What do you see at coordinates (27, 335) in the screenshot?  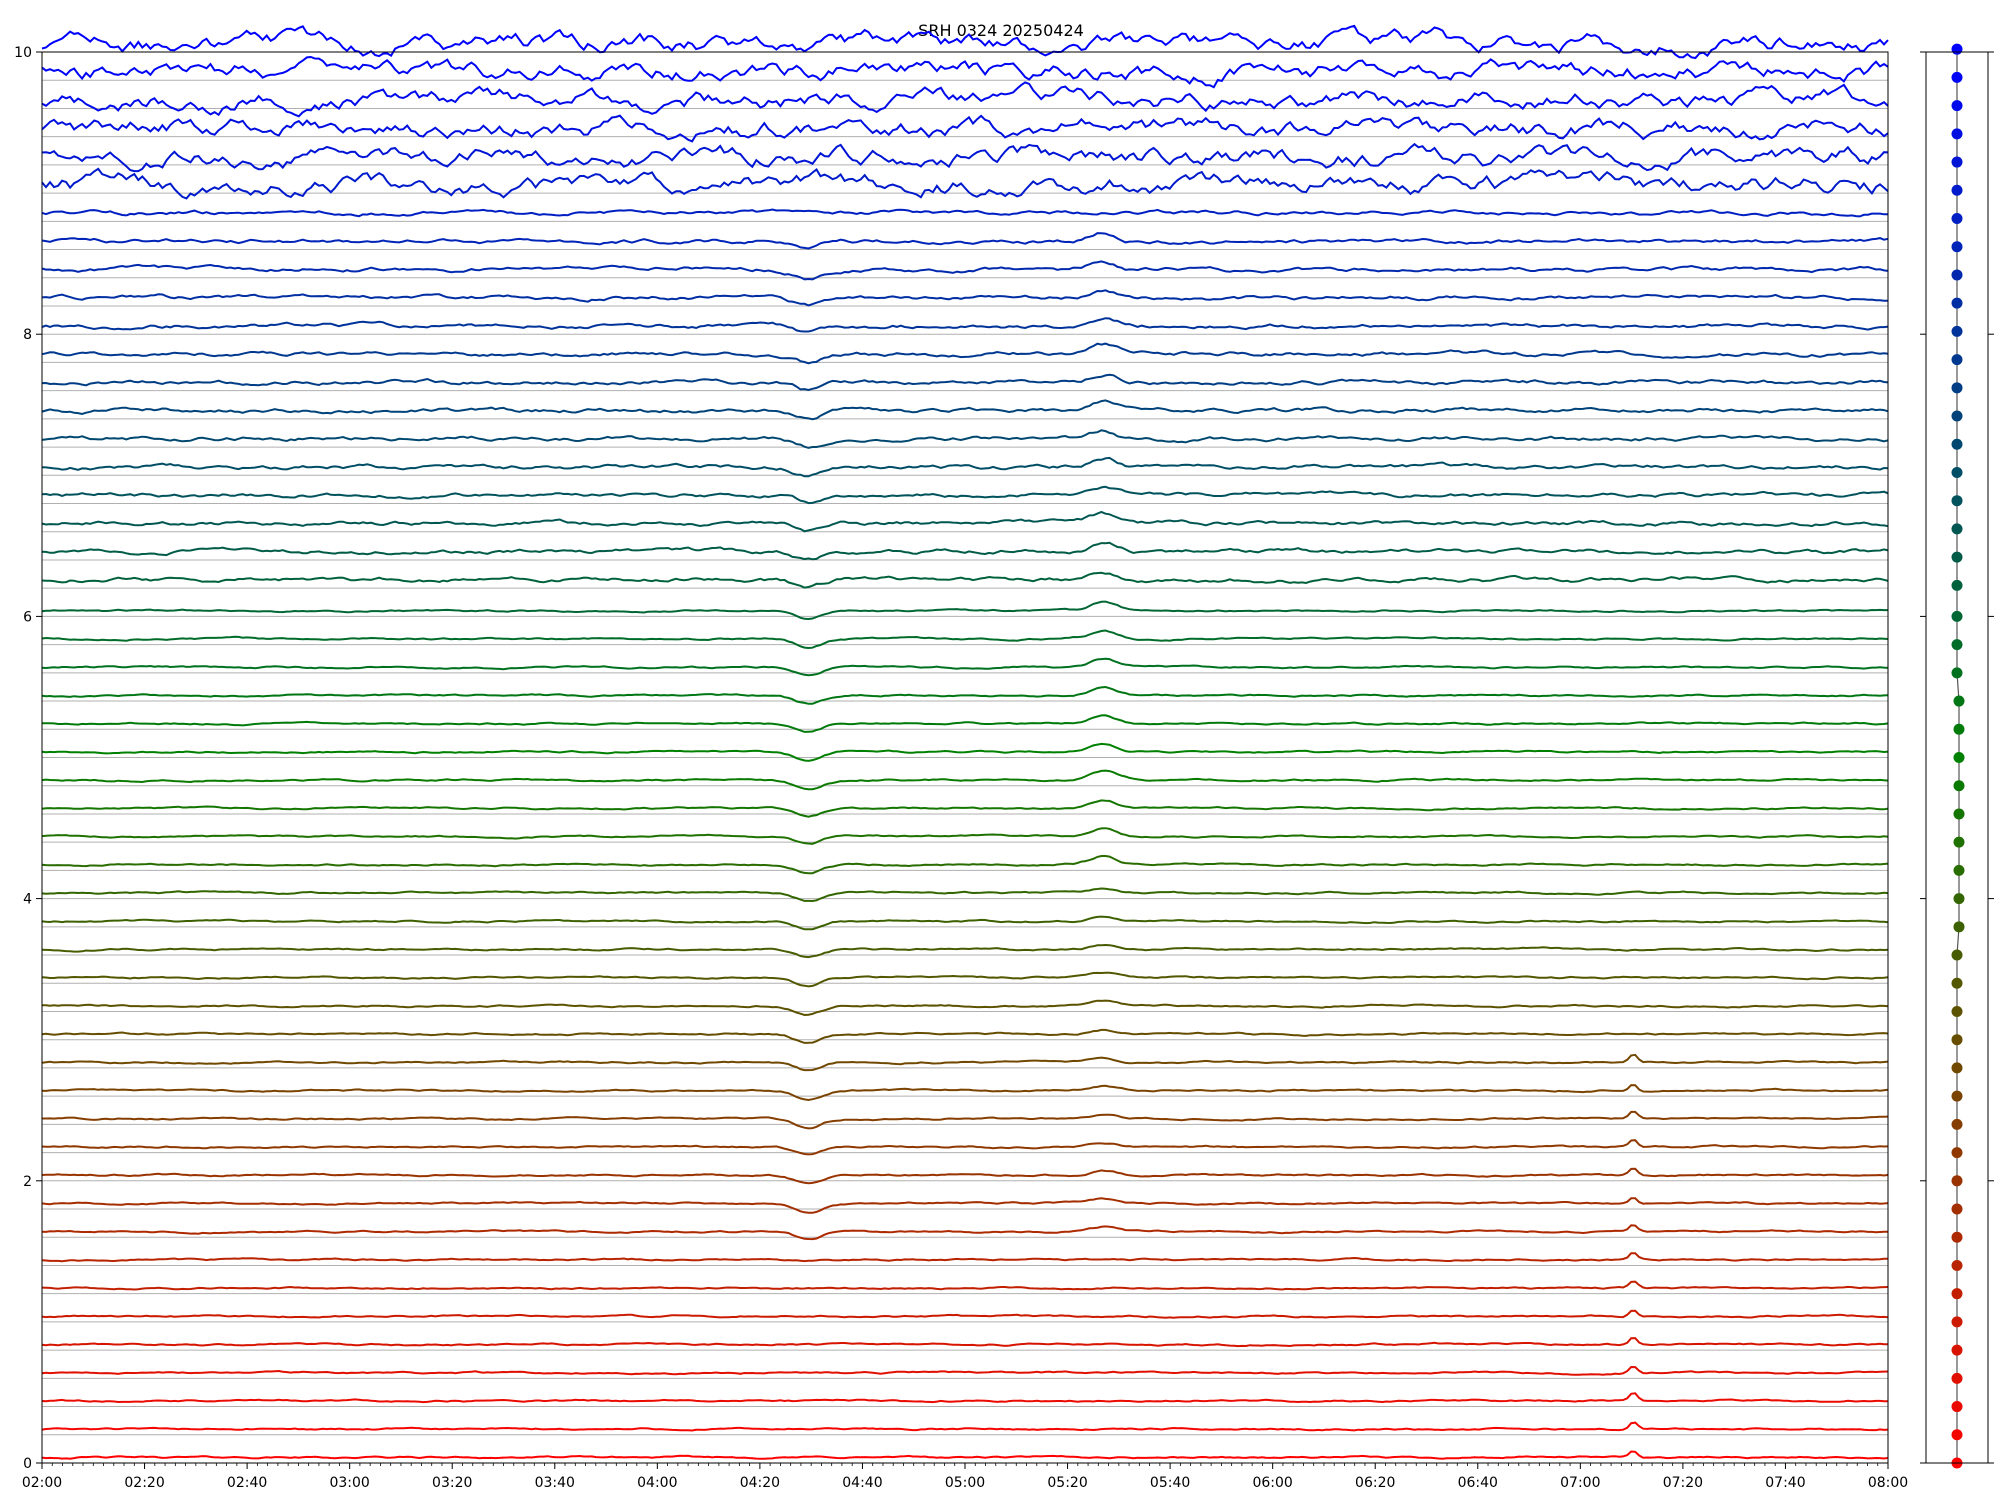 I see `y-tick-label: 8` at bounding box center [27, 335].